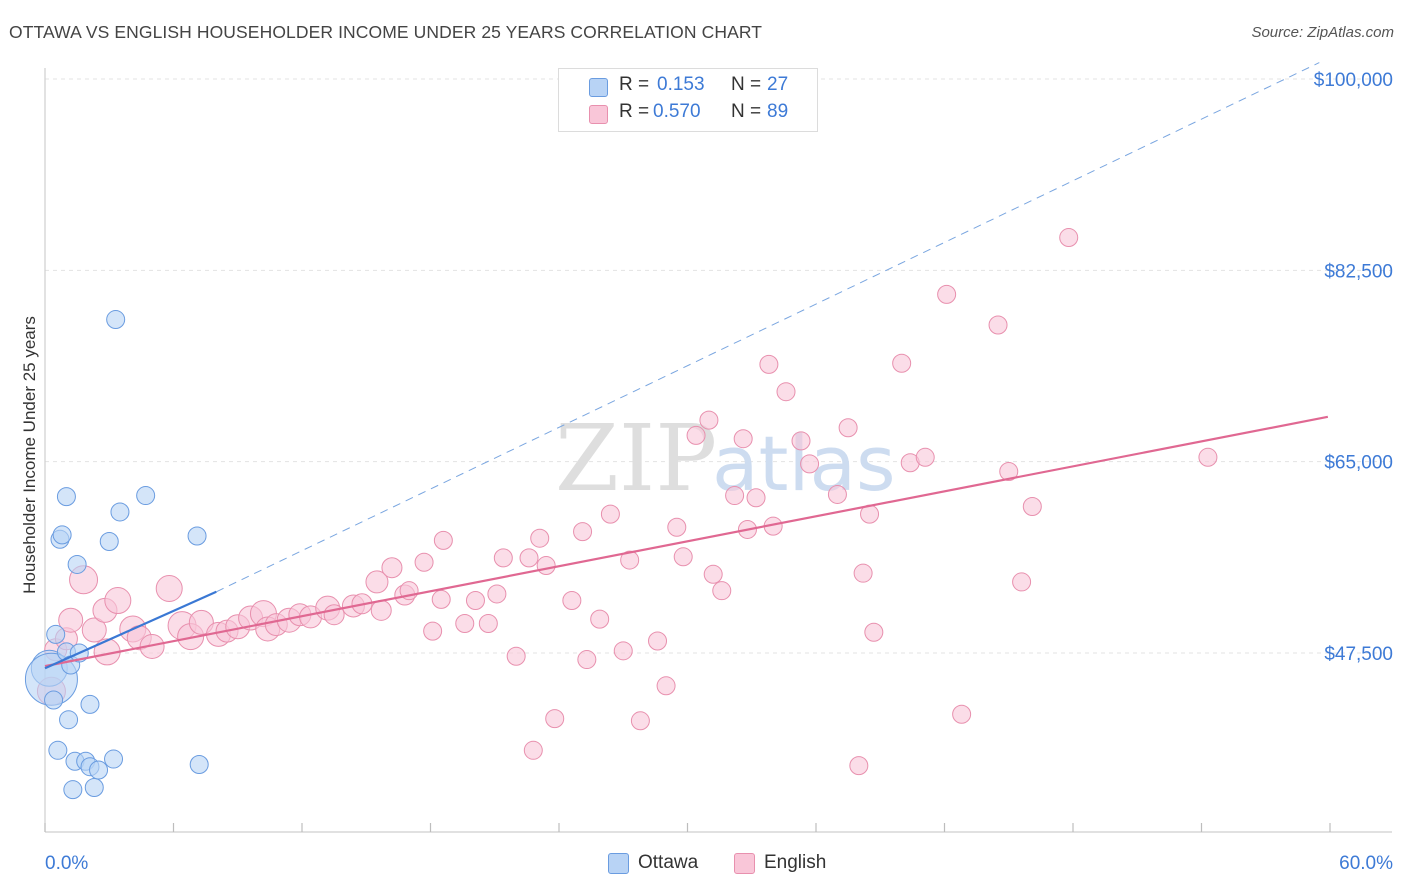 The width and height of the screenshot is (1406, 892). What do you see at coordinates (677, 111) in the screenshot?
I see `legend-r-value: 0.570` at bounding box center [677, 111].